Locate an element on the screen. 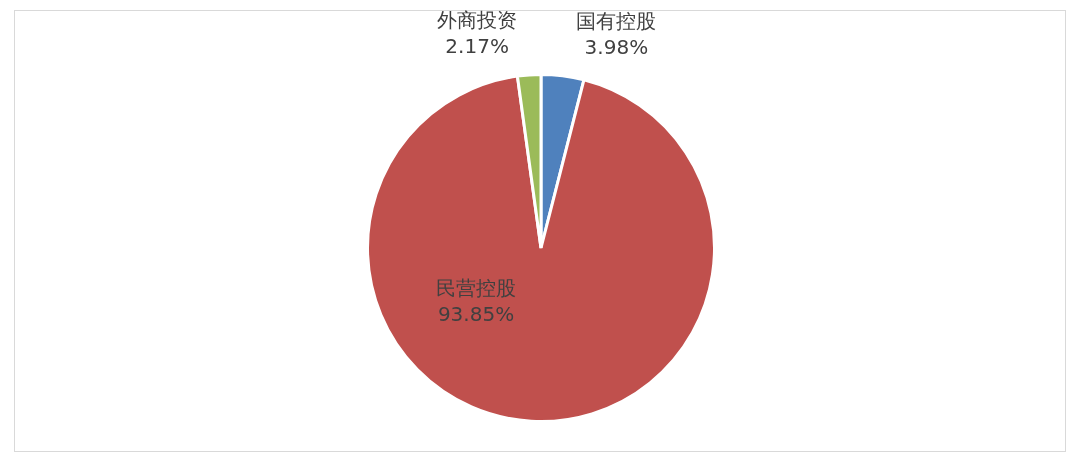 The image size is (1080, 464). slice-label: 国有控股 is located at coordinates (616, 21).